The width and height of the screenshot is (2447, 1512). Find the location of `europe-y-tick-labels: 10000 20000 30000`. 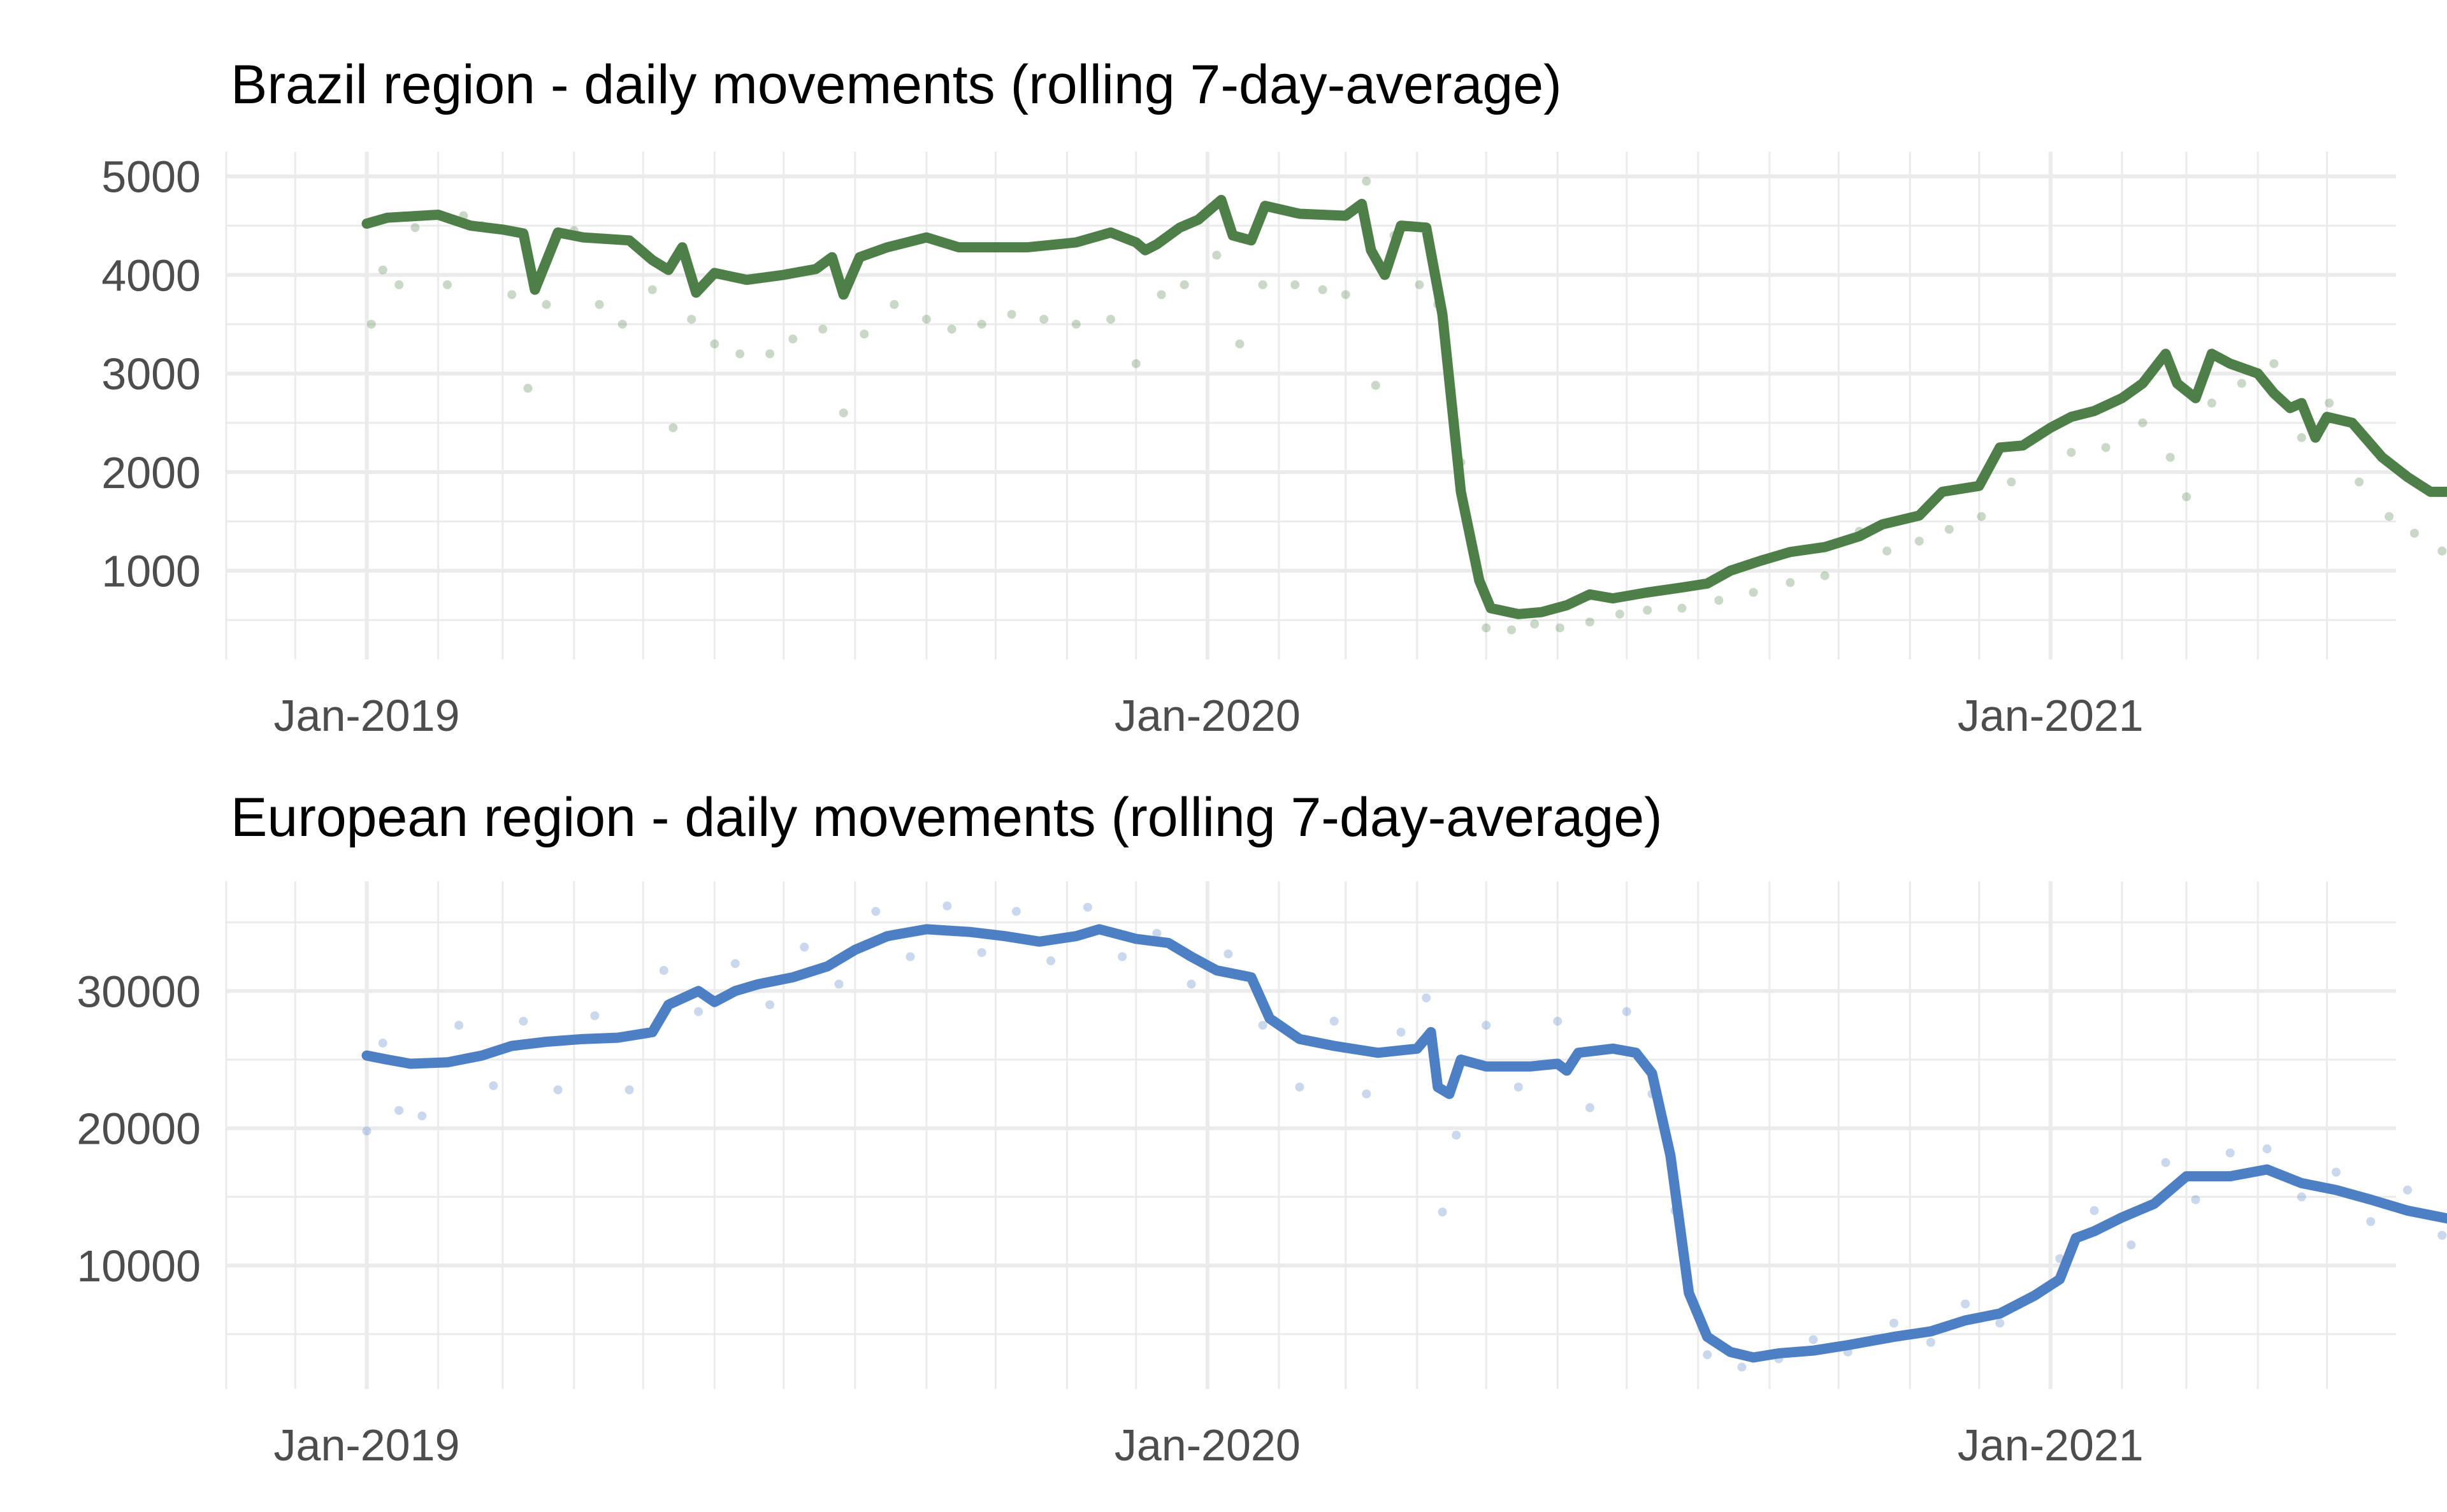

europe-y-tick-labels: 10000 20000 30000 is located at coordinates (138, 1129).